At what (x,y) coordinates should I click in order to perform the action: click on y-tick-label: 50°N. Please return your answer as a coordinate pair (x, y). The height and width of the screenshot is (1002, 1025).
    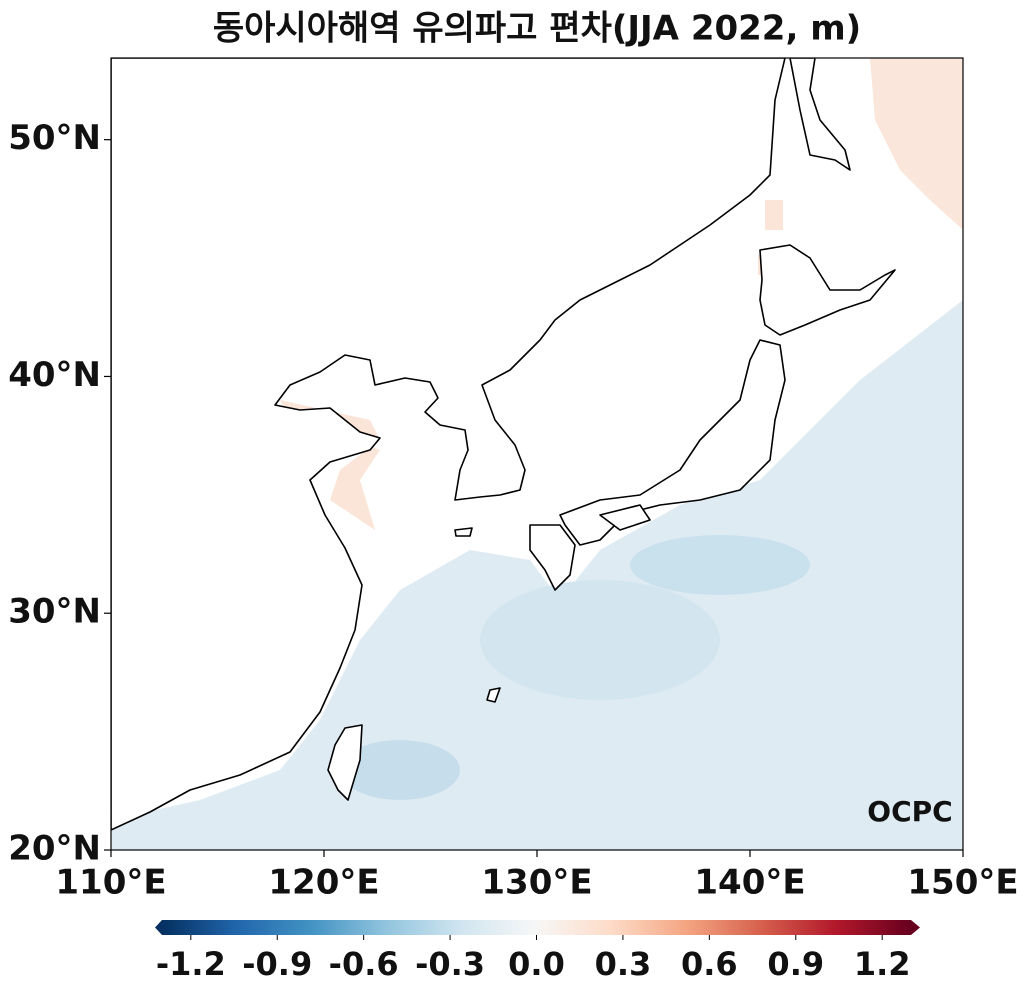
    Looking at the image, I should click on (54, 138).